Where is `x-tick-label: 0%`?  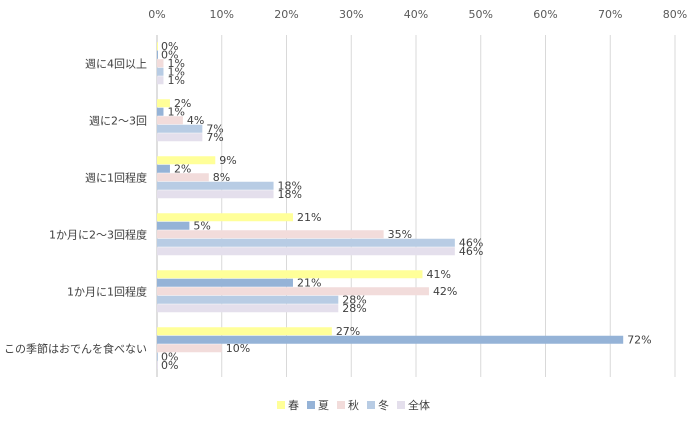 x-tick-label: 0% is located at coordinates (156, 14).